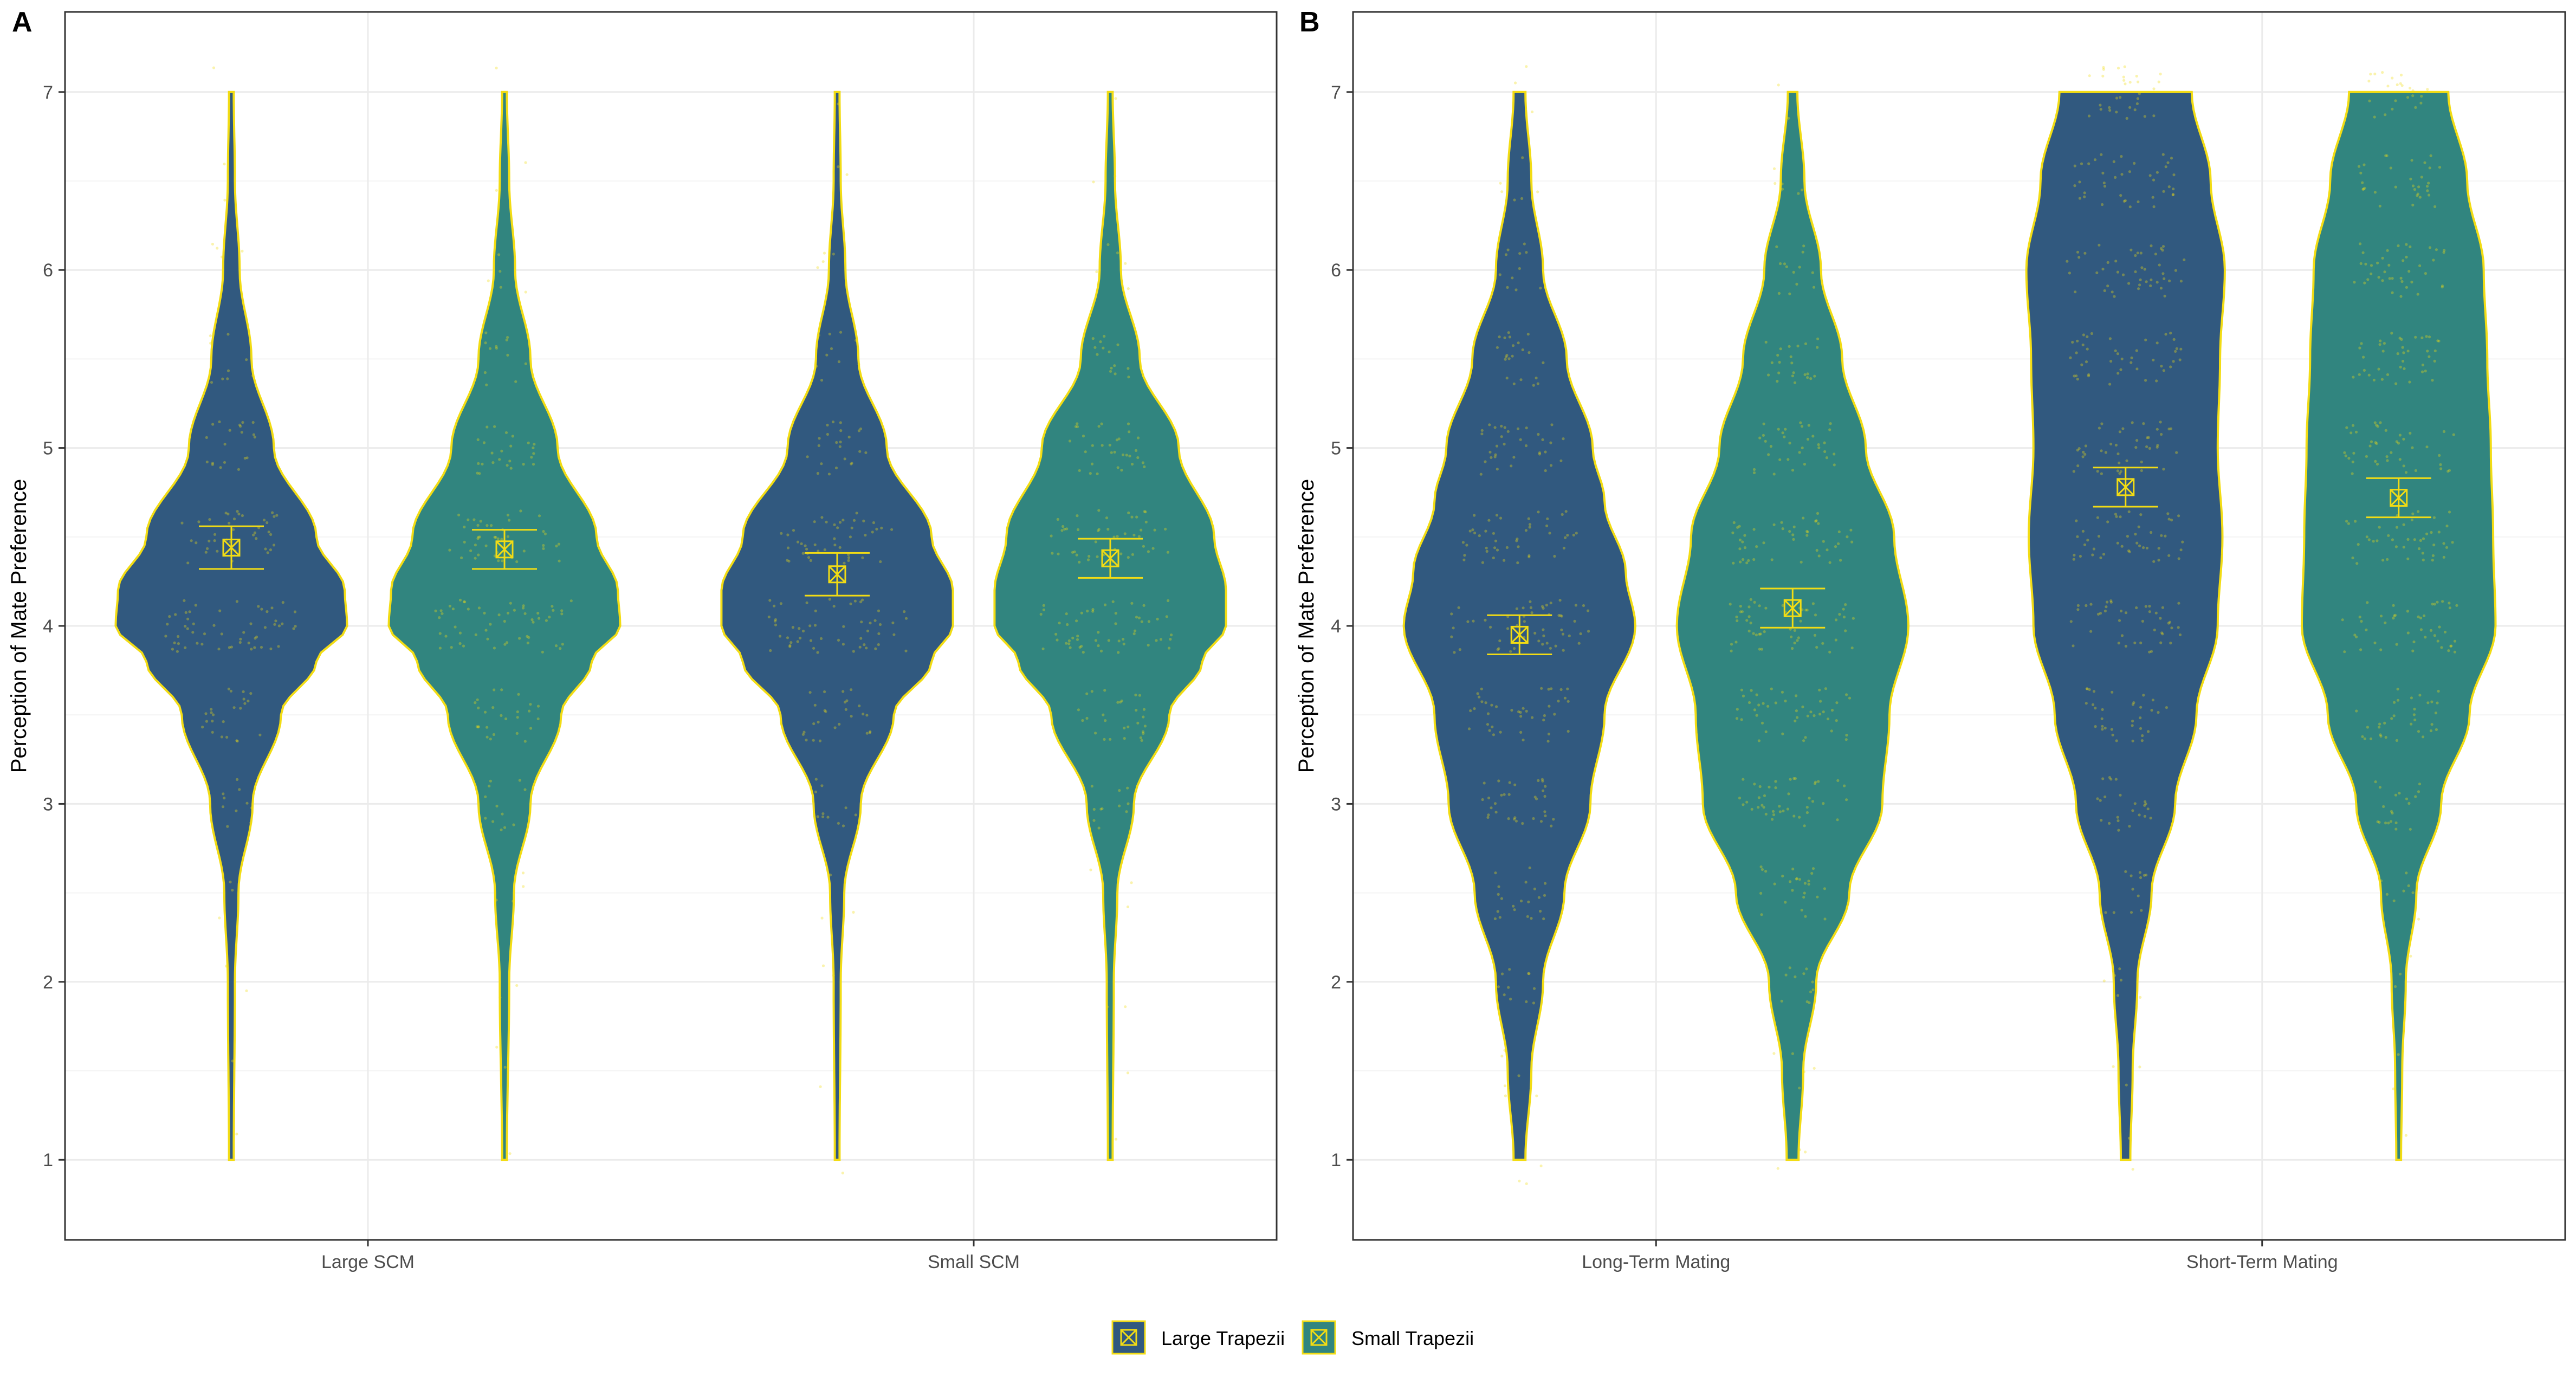 The height and width of the screenshot is (1377, 2576). I want to click on legend-mean-marker, so click(1128, 1337).